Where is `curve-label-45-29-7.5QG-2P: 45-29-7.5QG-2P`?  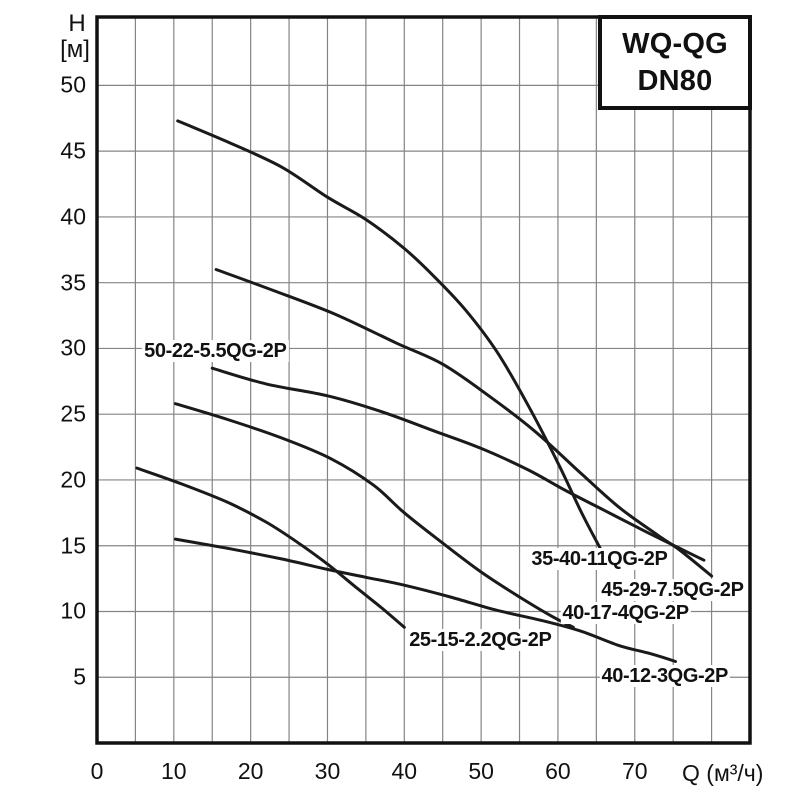
curve-label-45-29-7.5QG-2P: 45-29-7.5QG-2P is located at coordinates (672, 590).